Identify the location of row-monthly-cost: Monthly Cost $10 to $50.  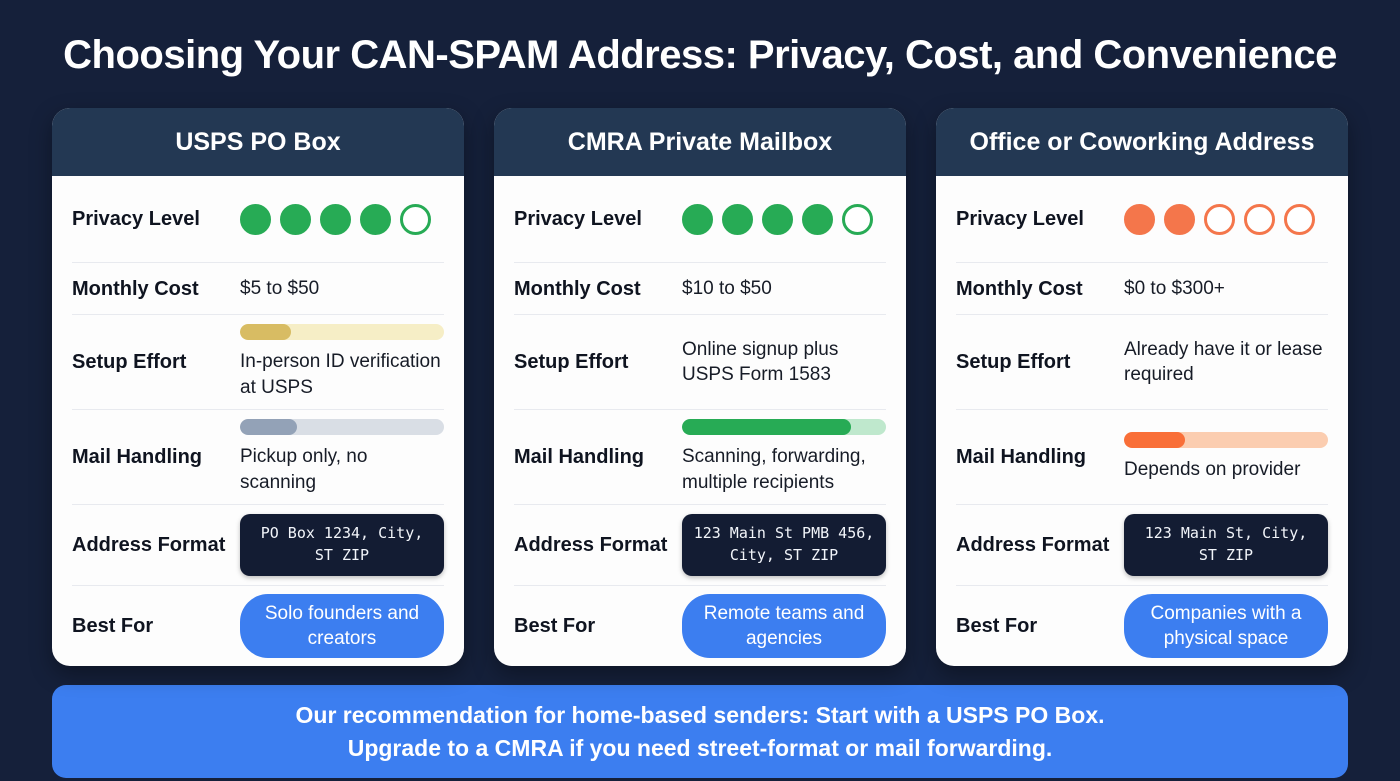
(700, 289).